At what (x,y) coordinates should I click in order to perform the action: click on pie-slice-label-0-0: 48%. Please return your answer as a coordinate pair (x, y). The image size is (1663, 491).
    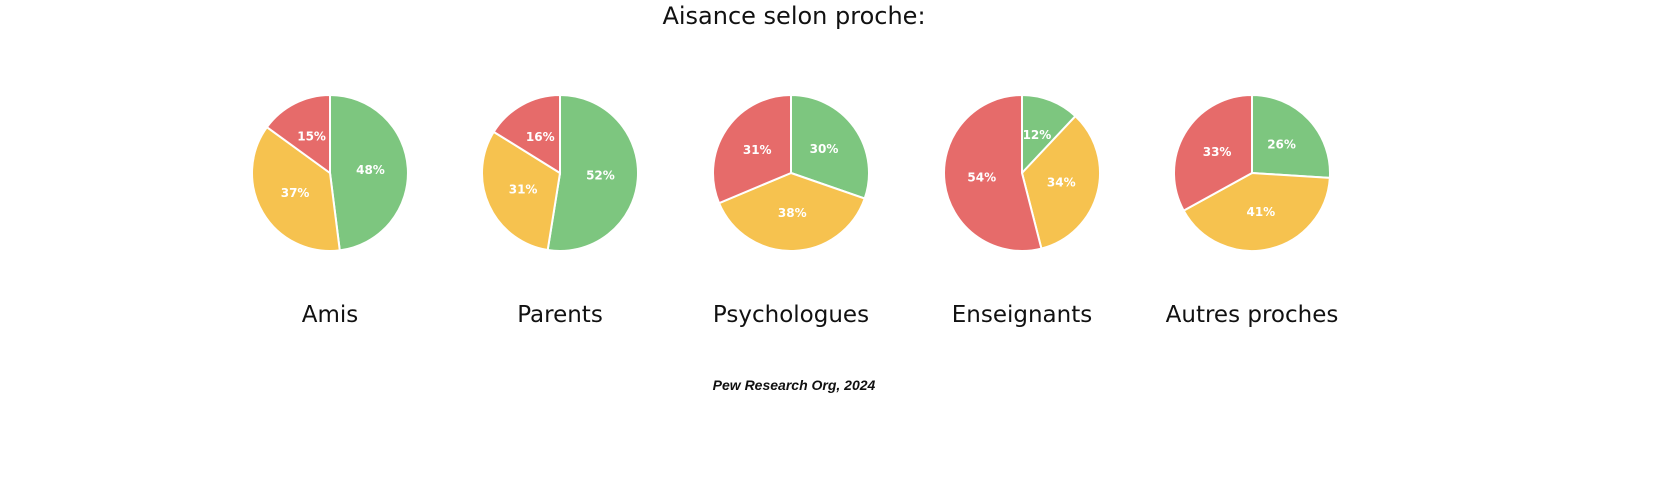
    Looking at the image, I should click on (370, 170).